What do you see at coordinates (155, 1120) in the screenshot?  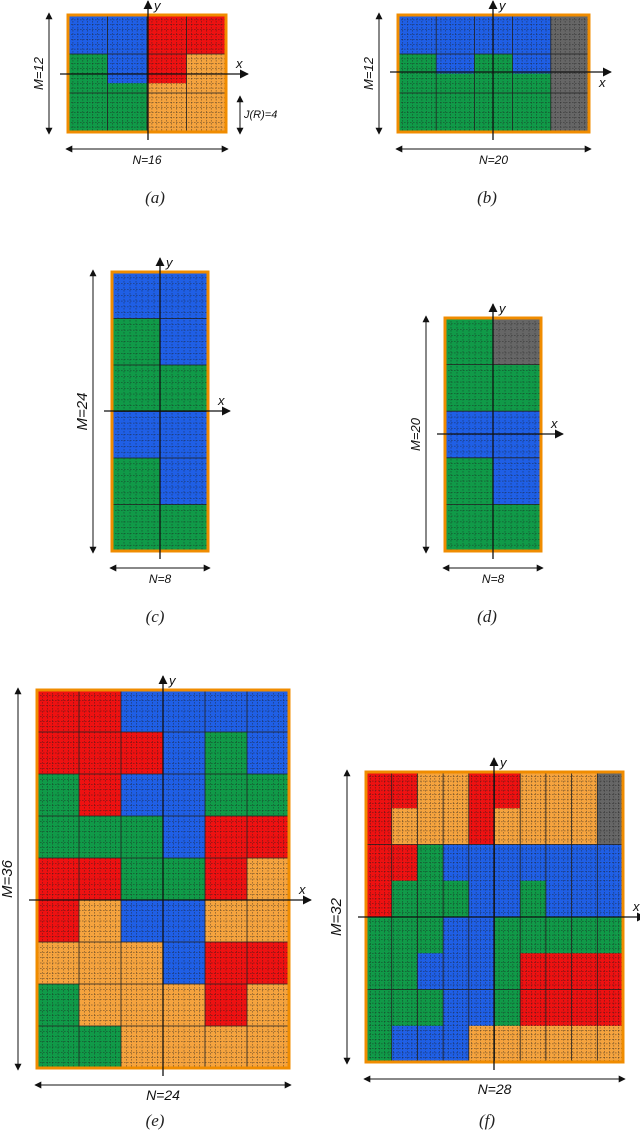 I see `panel-caption: (e)` at bounding box center [155, 1120].